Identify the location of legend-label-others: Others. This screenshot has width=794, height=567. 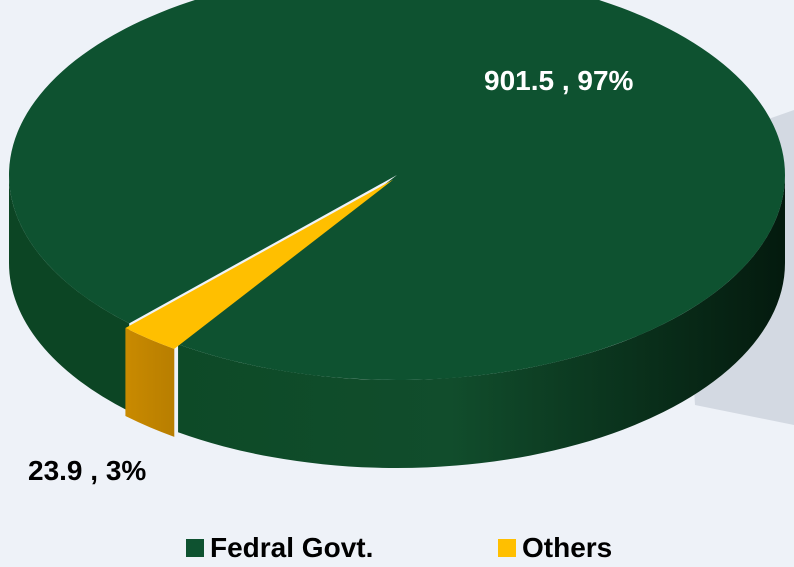
(567, 547).